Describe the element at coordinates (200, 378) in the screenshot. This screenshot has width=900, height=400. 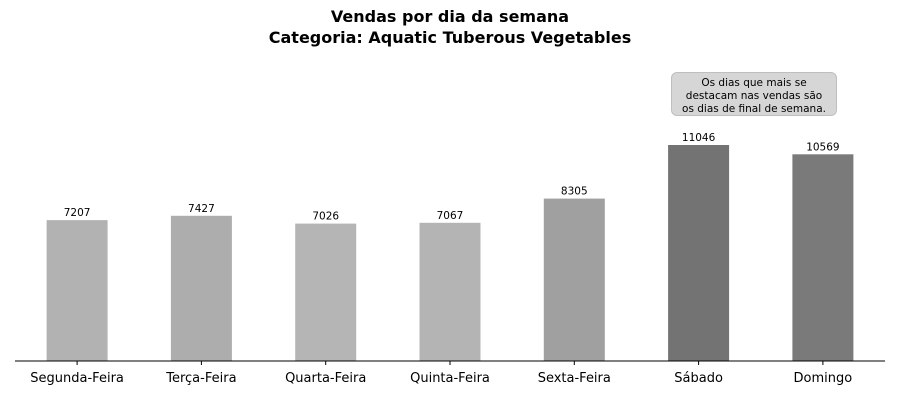
I see `x-tick-label-1: Terça-Feira` at that location.